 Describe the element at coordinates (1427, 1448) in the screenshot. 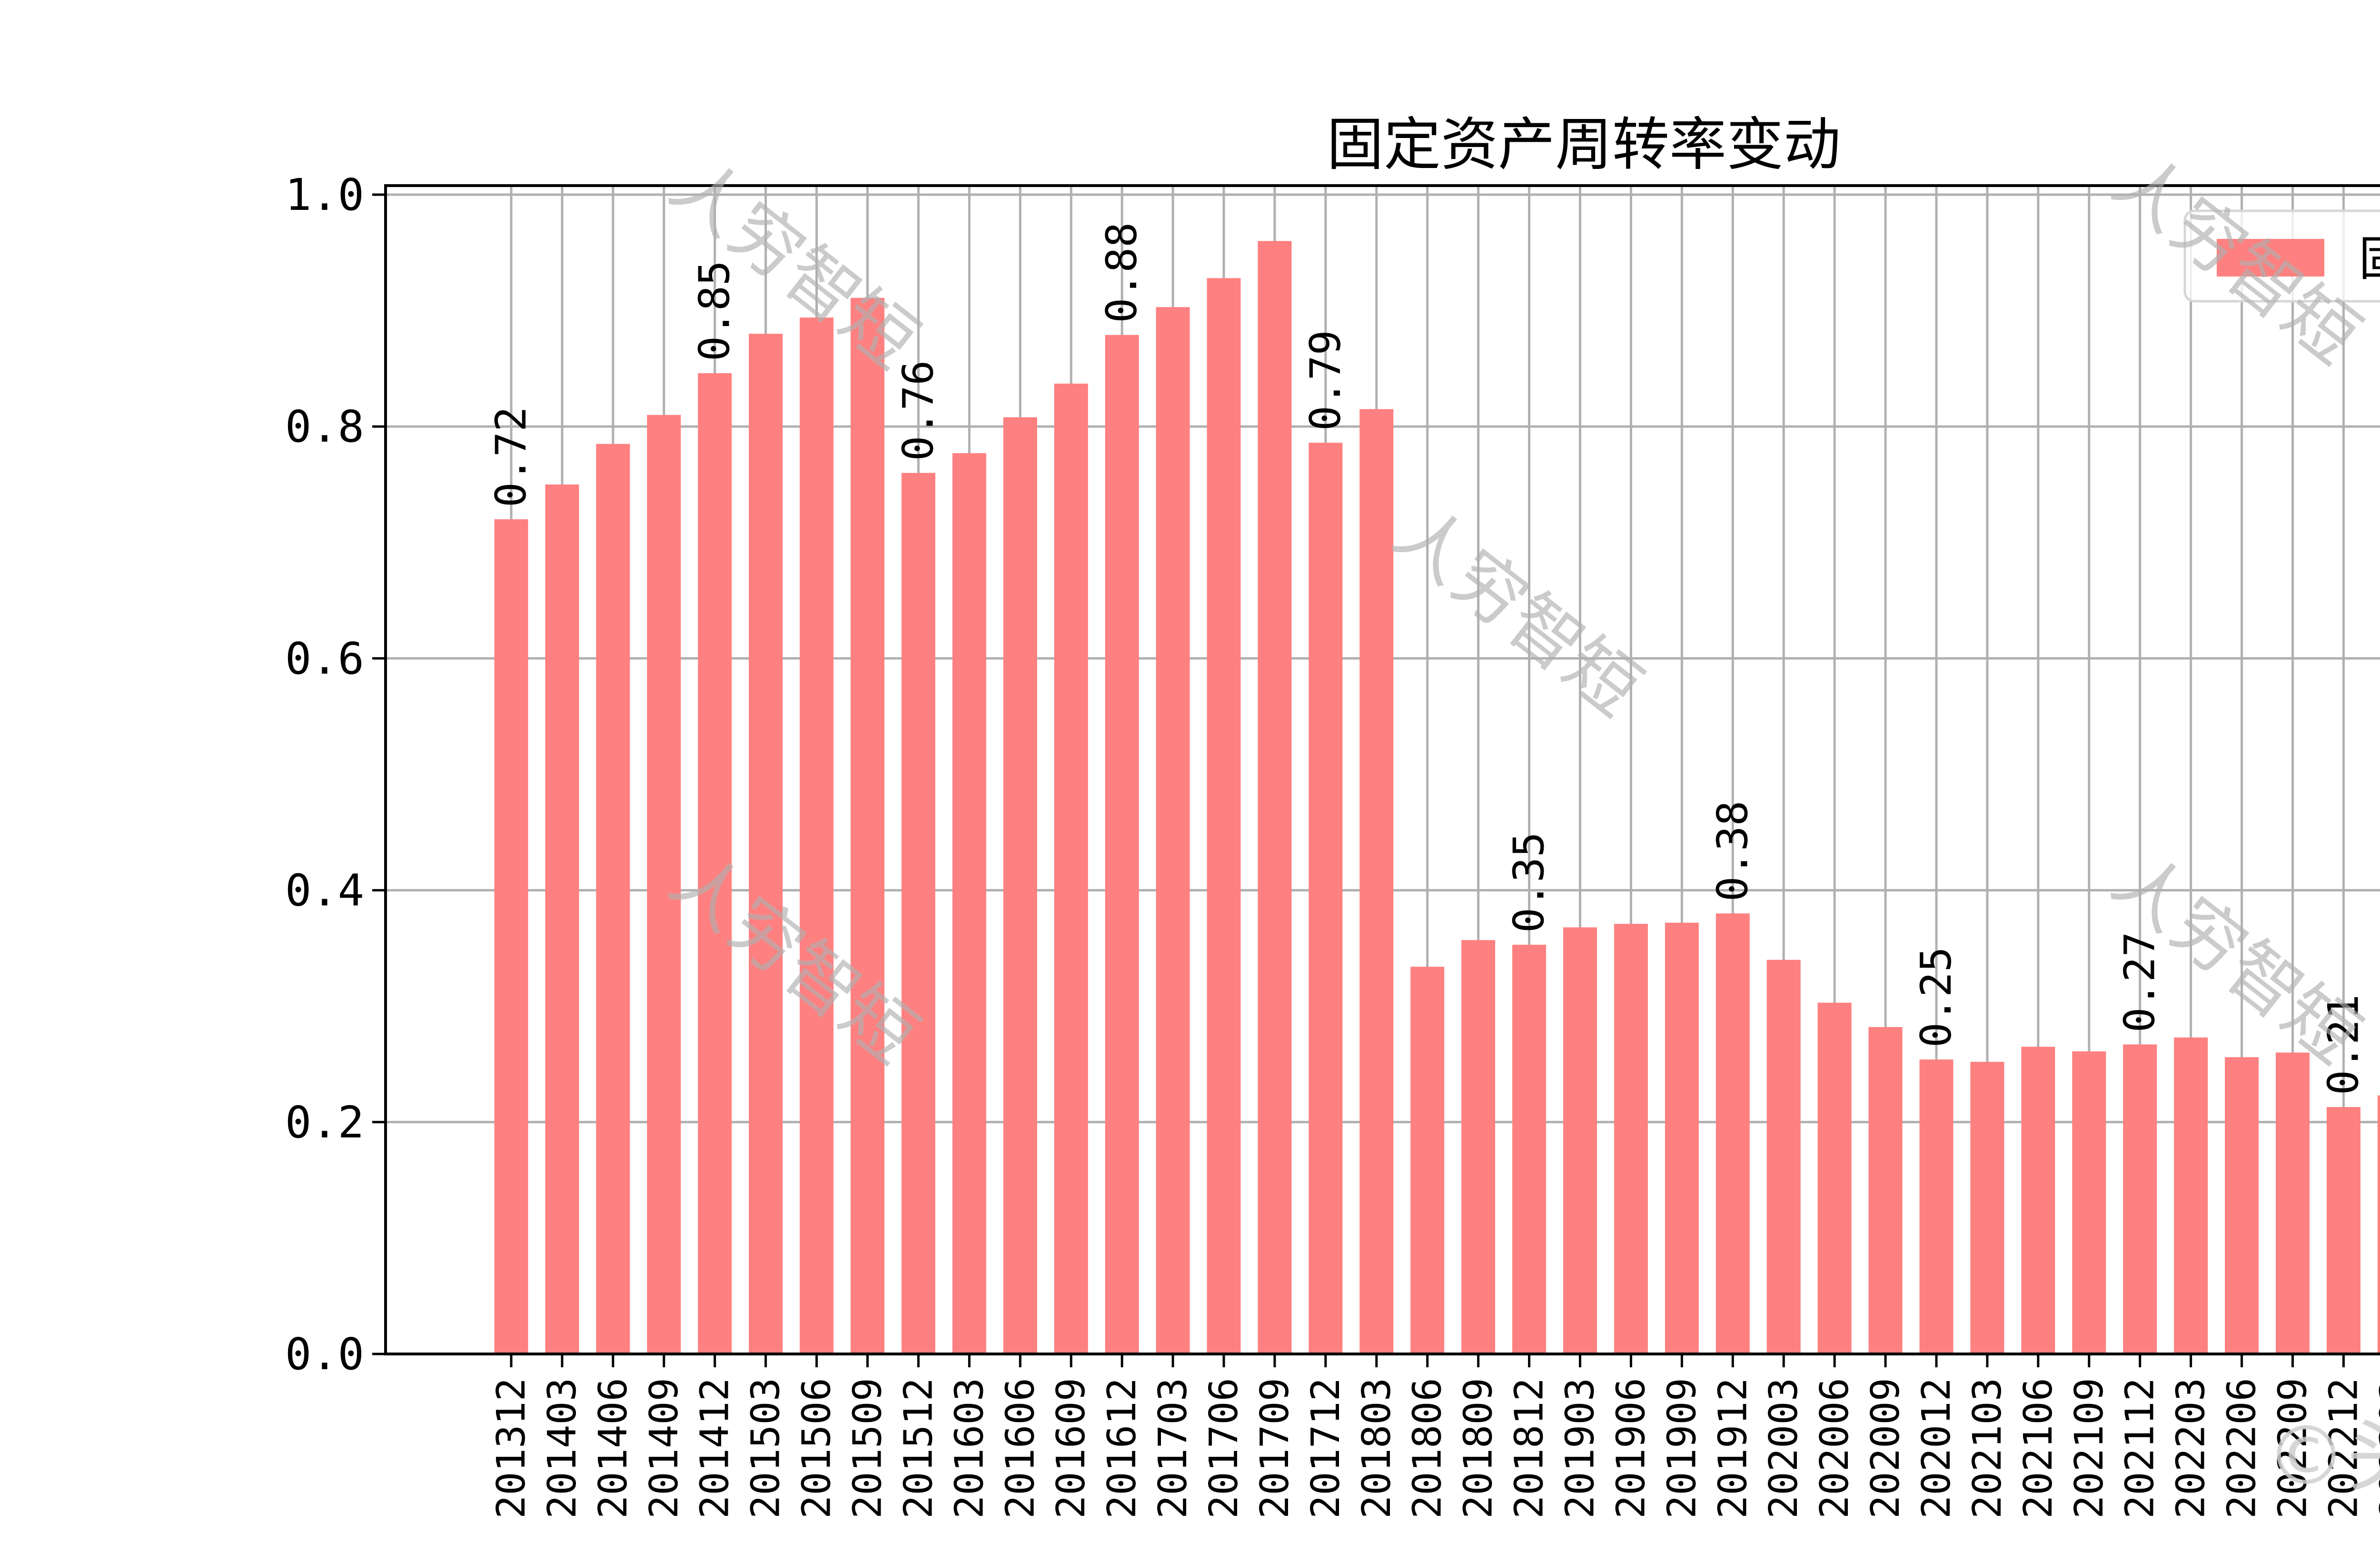

I see `x-tick-label: 201806` at that location.